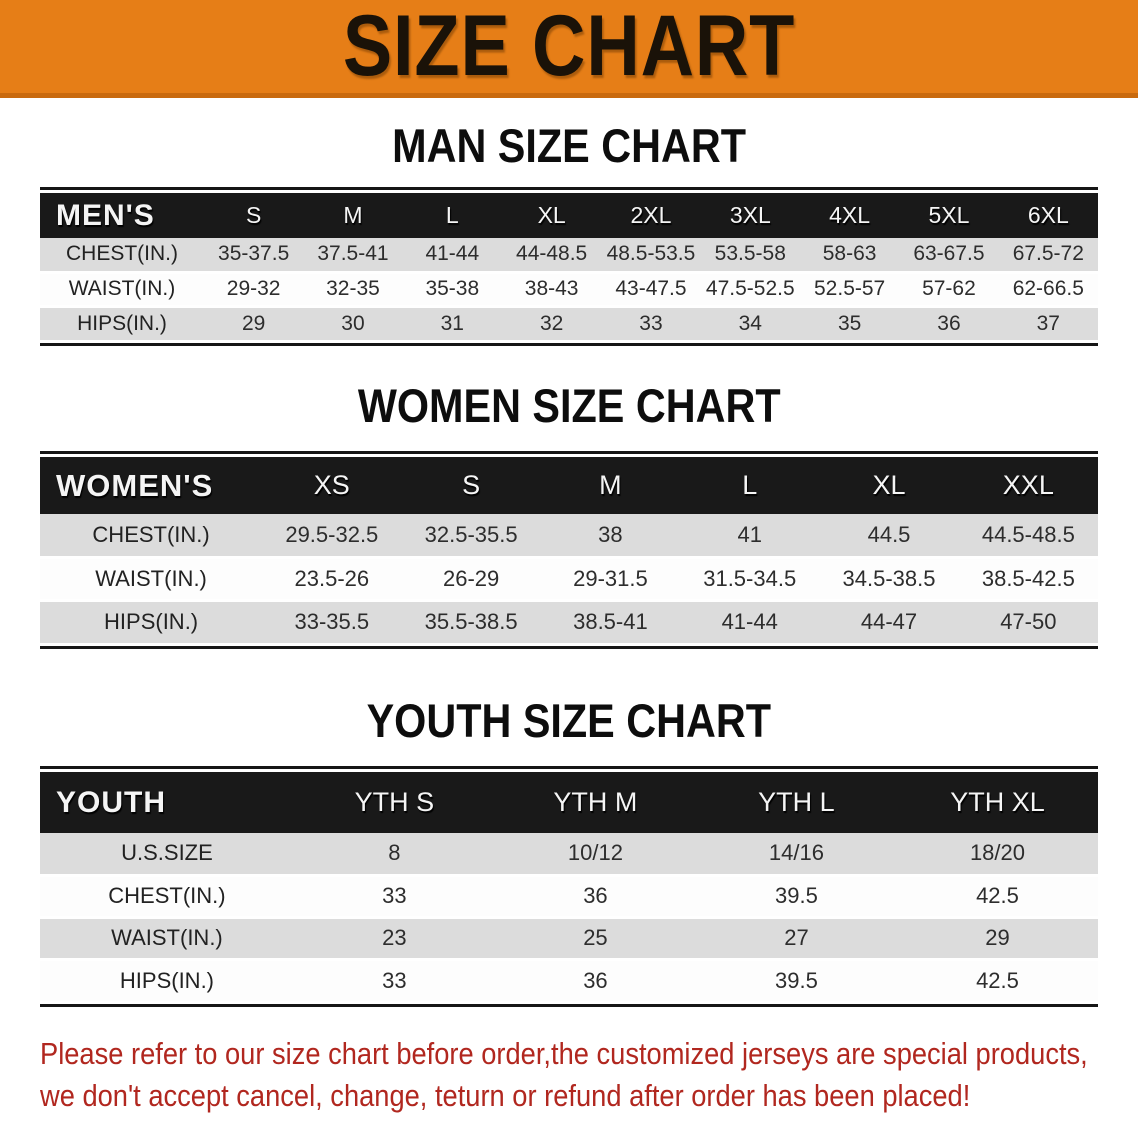 The image size is (1138, 1132). I want to click on table-cell: 34.5-38.5, so click(889, 578).